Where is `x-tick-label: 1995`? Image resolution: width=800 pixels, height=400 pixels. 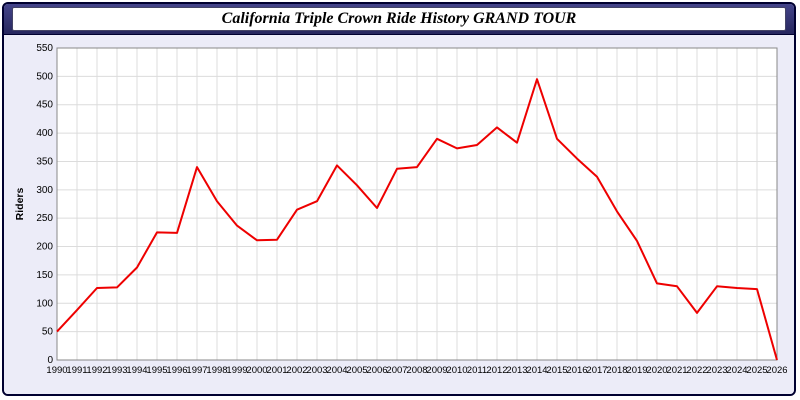
x-tick-label: 1995 is located at coordinates (156, 370).